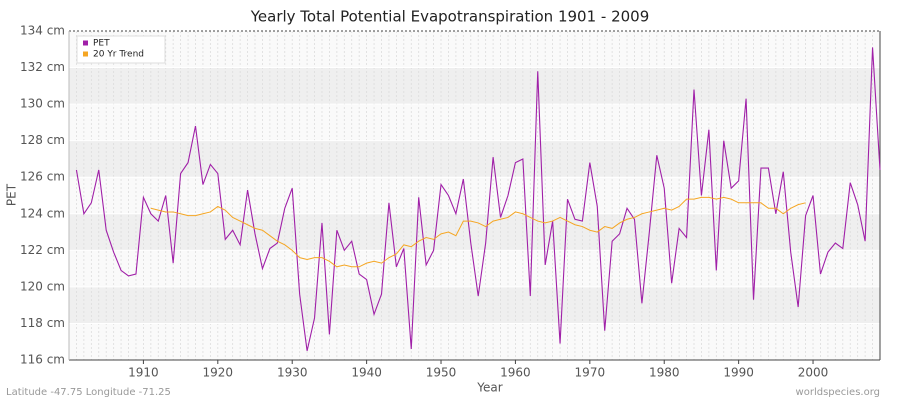  Describe the element at coordinates (118, 55) in the screenshot. I see `legend-label: 20 Yr Trend` at that location.